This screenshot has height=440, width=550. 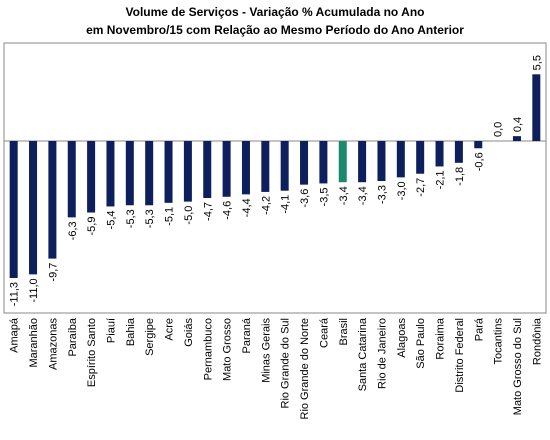 I want to click on x-tick-label: Roraima, so click(x=441, y=338).